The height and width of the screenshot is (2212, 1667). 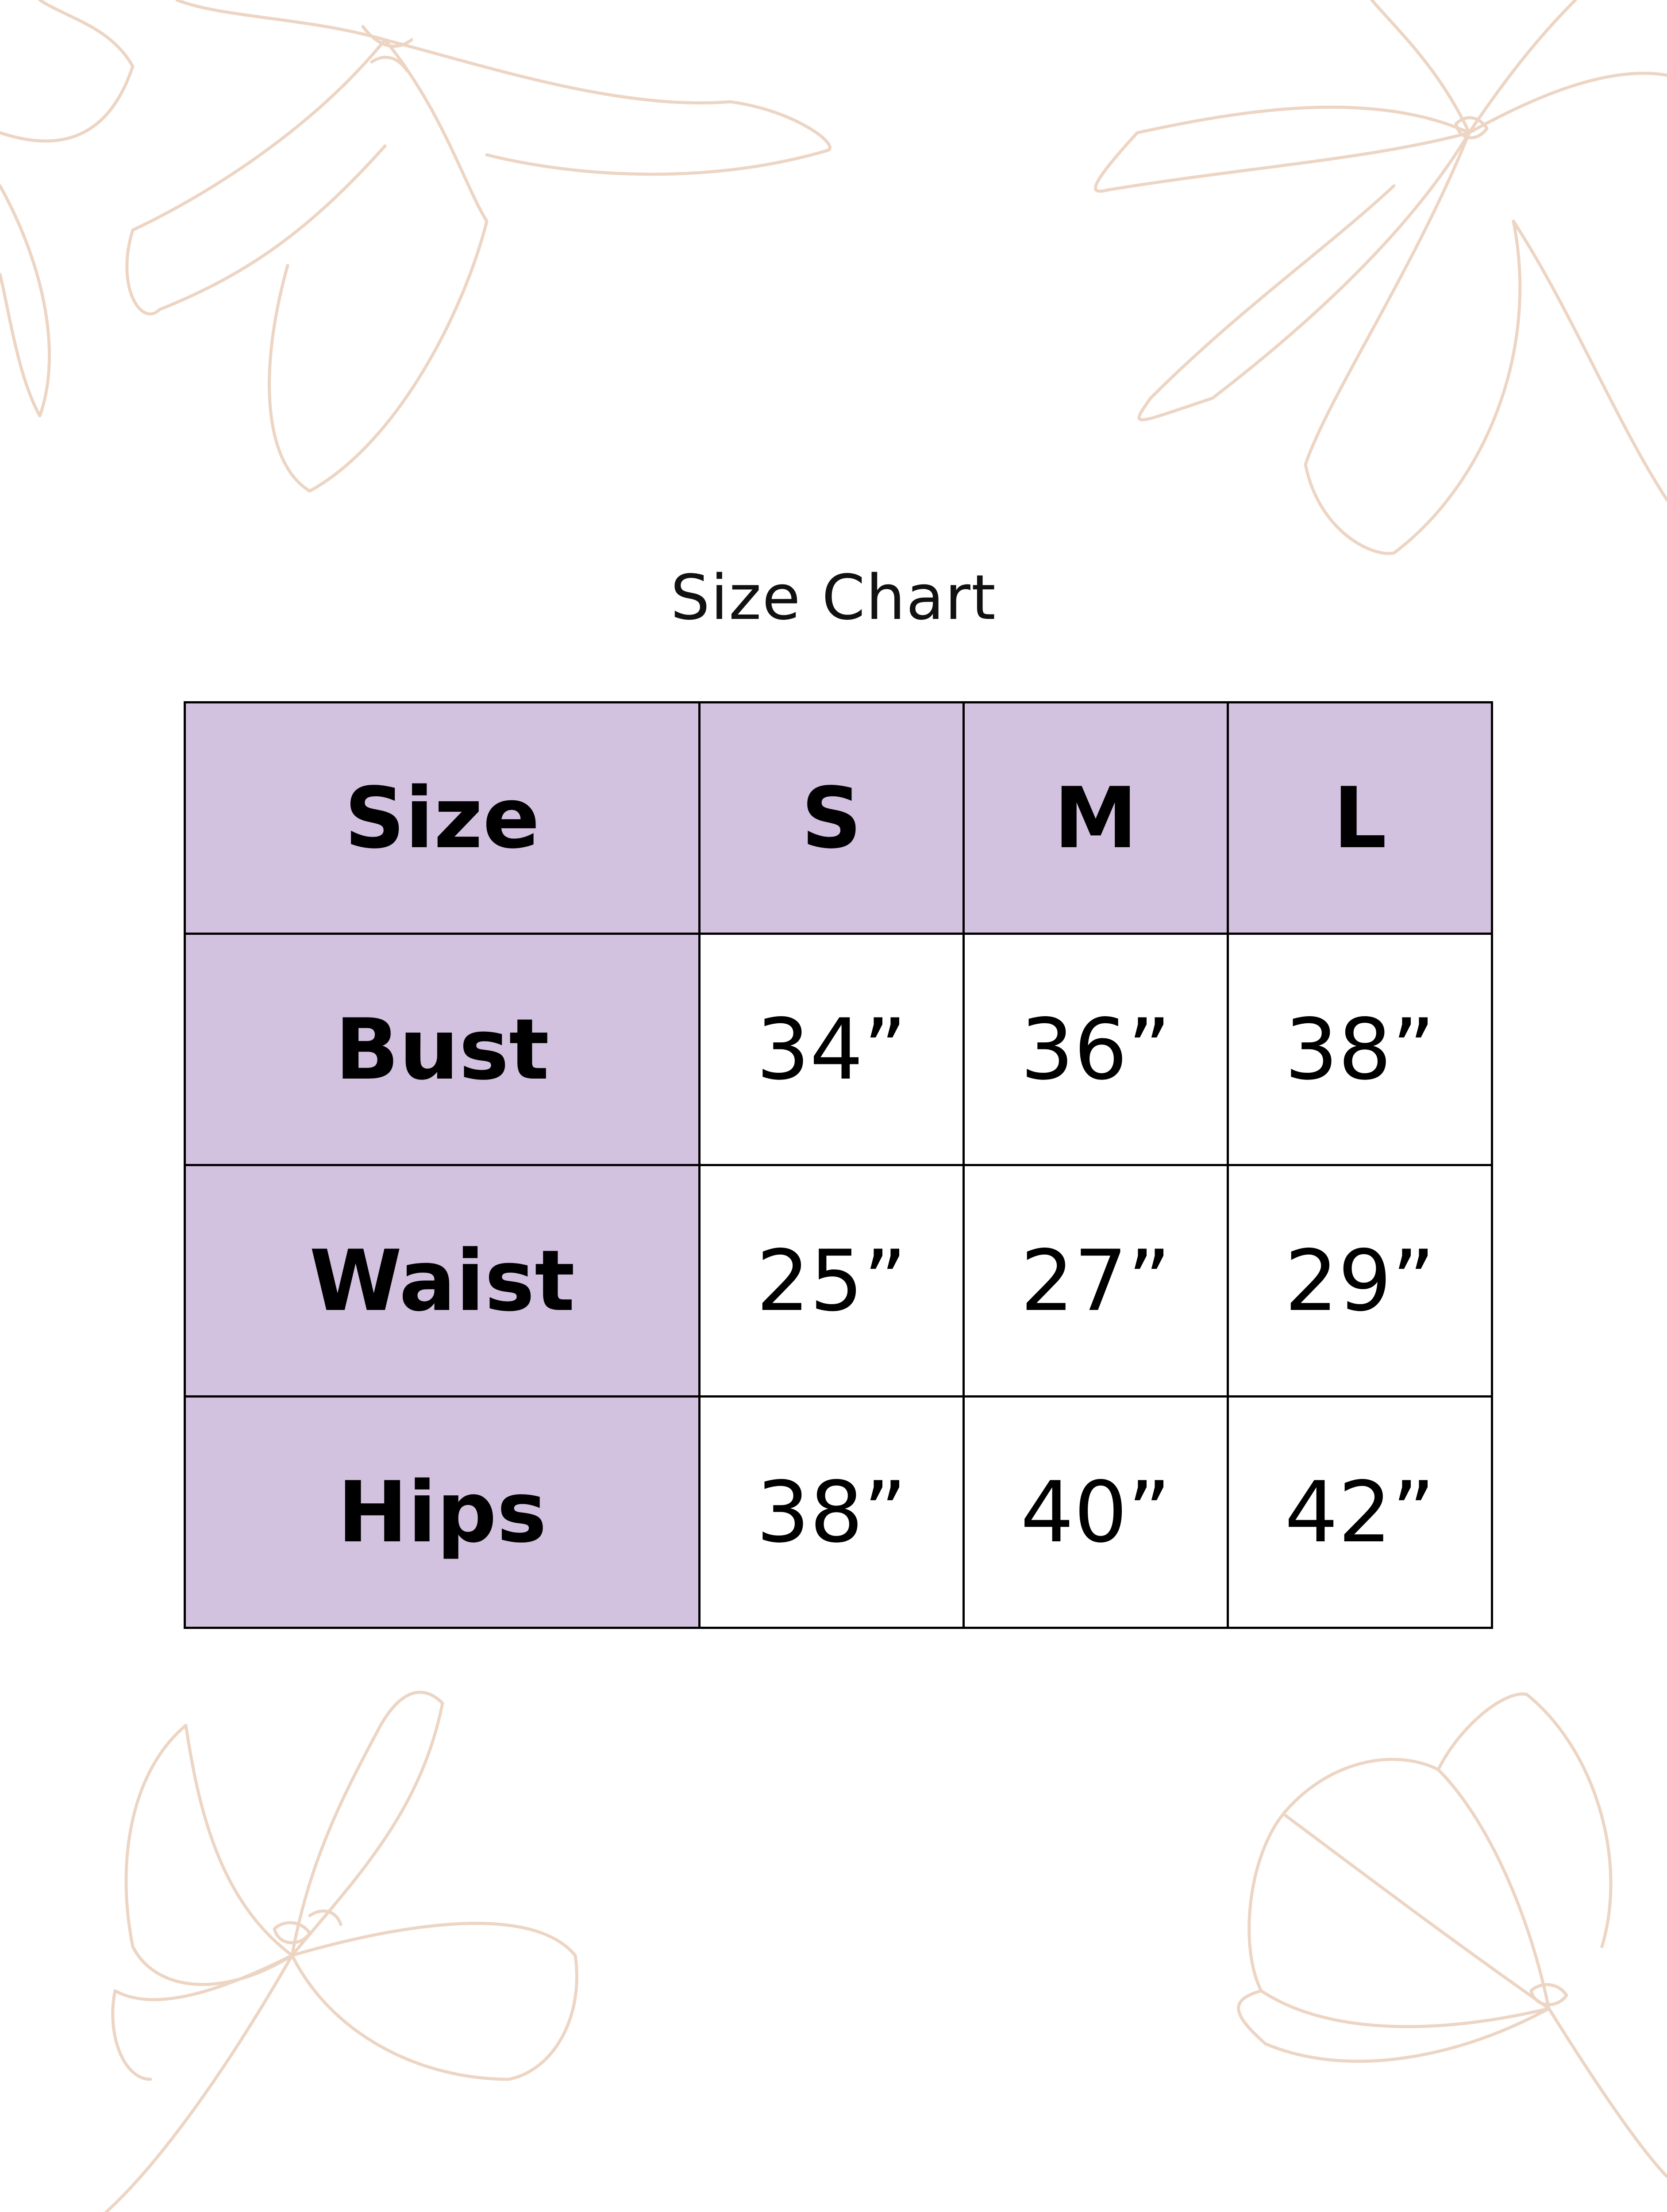 I want to click on table-cell: 36”, so click(x=1096, y=1050).